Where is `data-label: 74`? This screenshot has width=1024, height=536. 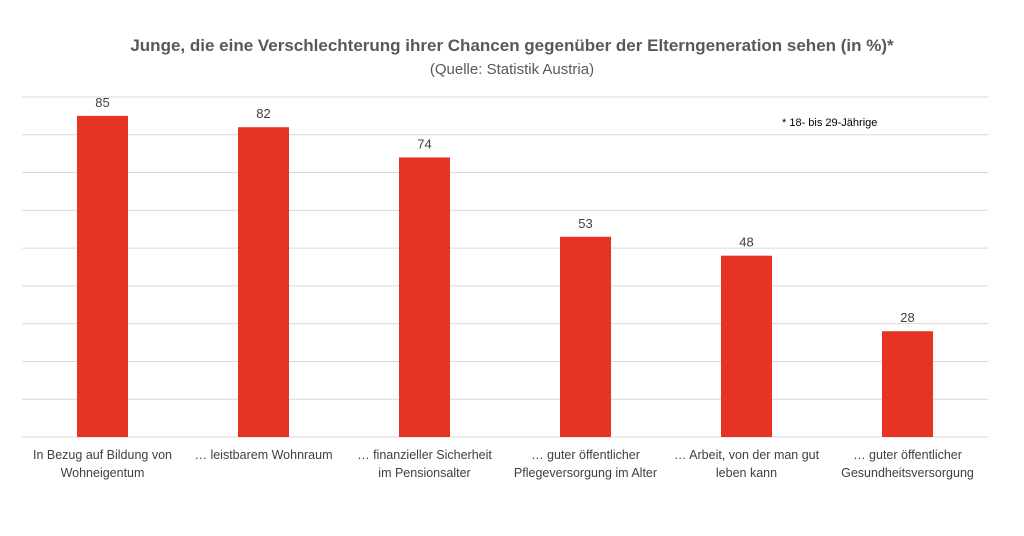 data-label: 74 is located at coordinates (424, 143).